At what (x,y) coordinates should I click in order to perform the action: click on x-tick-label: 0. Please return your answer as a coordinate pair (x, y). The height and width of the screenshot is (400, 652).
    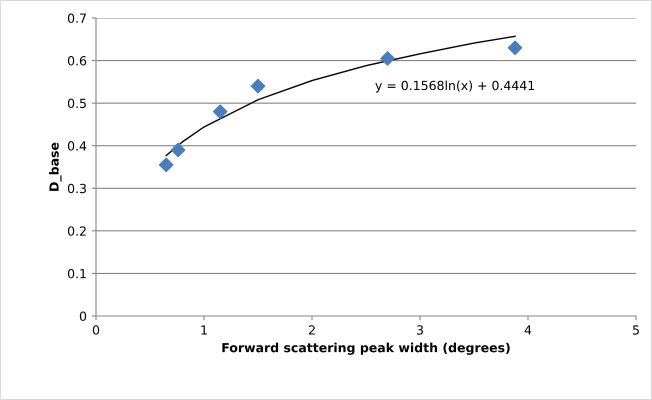
    Looking at the image, I should click on (96, 330).